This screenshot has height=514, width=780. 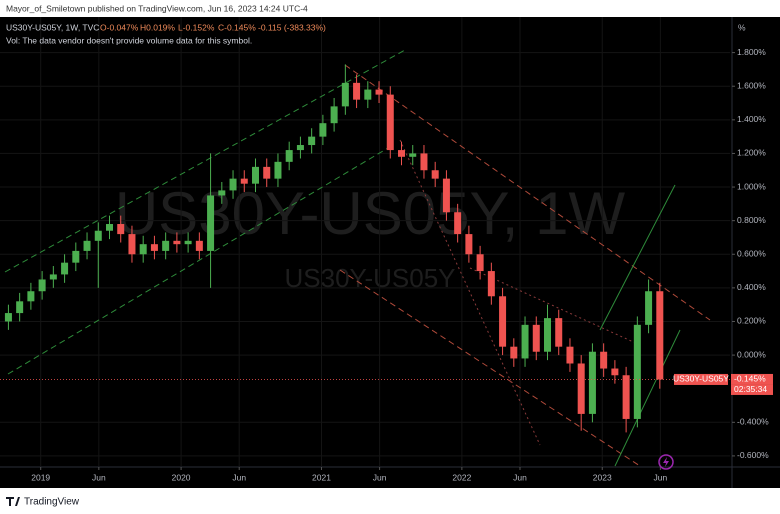 I want to click on y-tick-label: 1.600%, so click(x=751, y=85).